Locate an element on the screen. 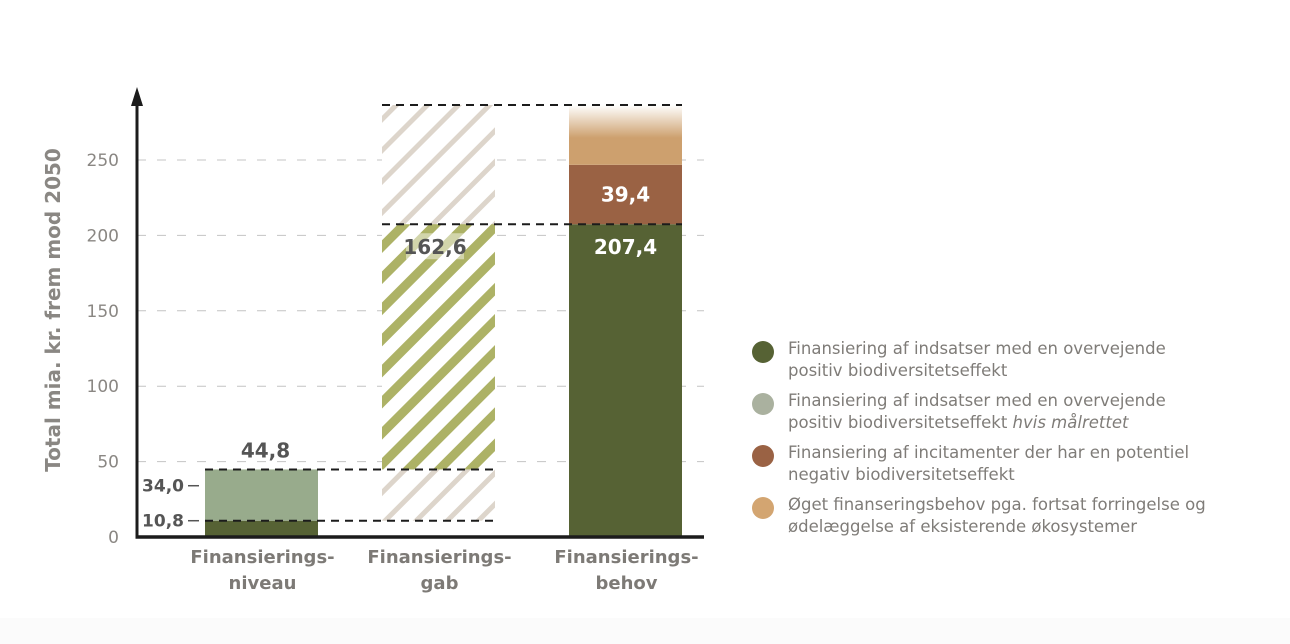  bar-segment-hvis_maalrettet is located at coordinates (261, 495).